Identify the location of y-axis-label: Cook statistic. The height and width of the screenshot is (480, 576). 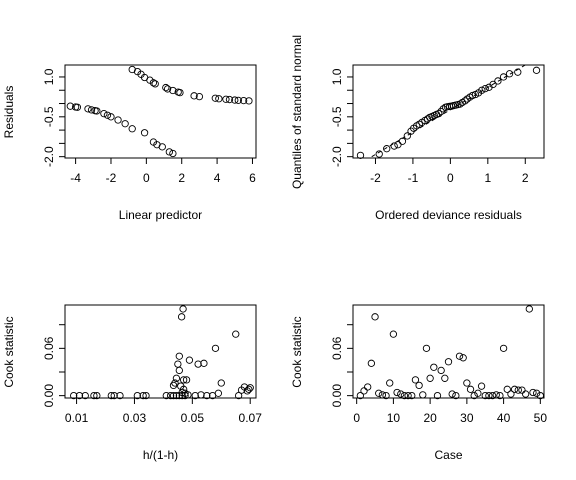
(9, 351).